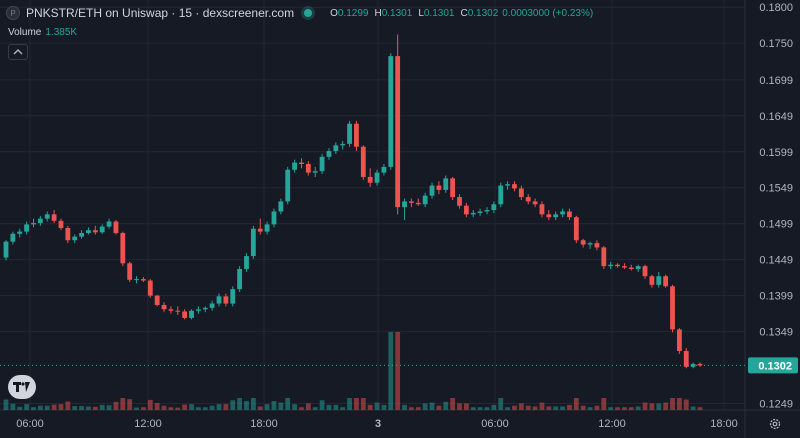  I want to click on gear-icon, so click(775, 424).